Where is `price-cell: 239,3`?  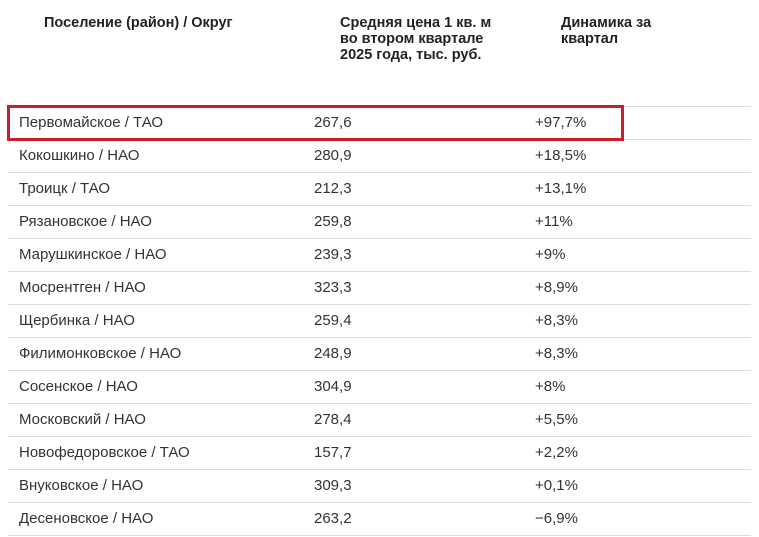
price-cell: 239,3 is located at coordinates (333, 254).